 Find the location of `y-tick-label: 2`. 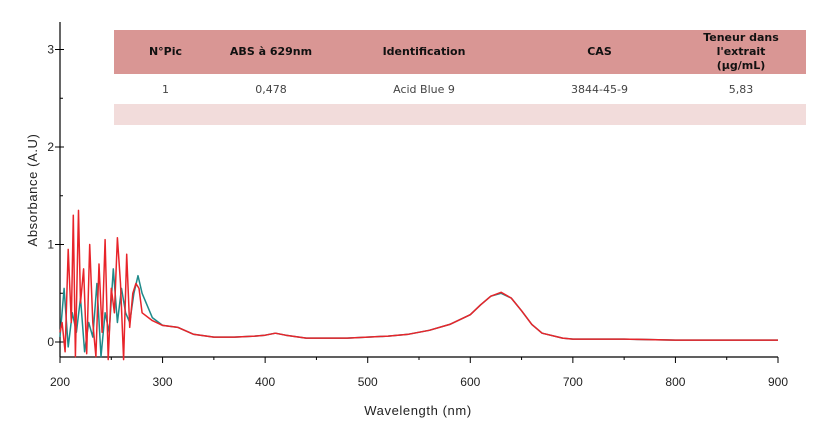

y-tick-label: 2 is located at coordinates (50, 147).